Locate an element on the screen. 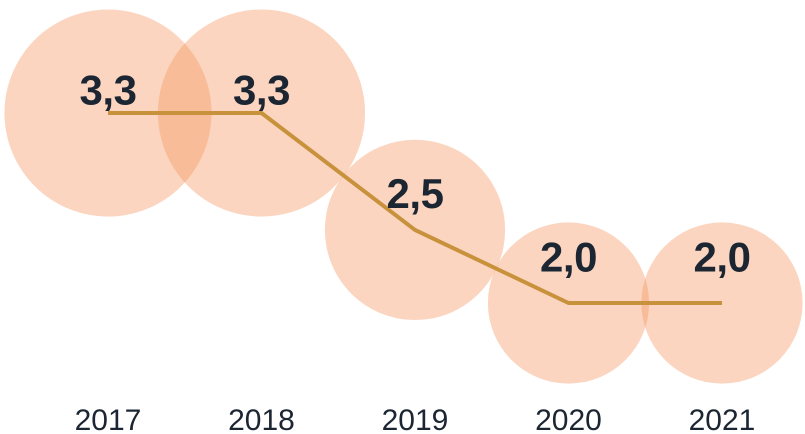 Image resolution: width=805 pixels, height=434 pixels. year-label-2021: 2021 is located at coordinates (722, 419).